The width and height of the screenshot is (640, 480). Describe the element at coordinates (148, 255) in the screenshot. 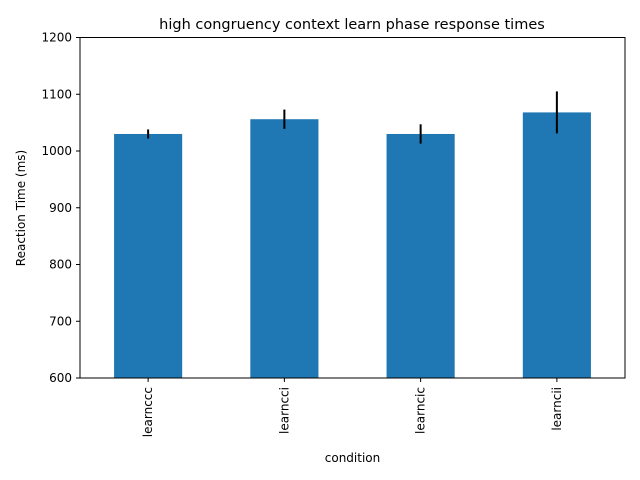

I see `bar-learnccc` at that location.